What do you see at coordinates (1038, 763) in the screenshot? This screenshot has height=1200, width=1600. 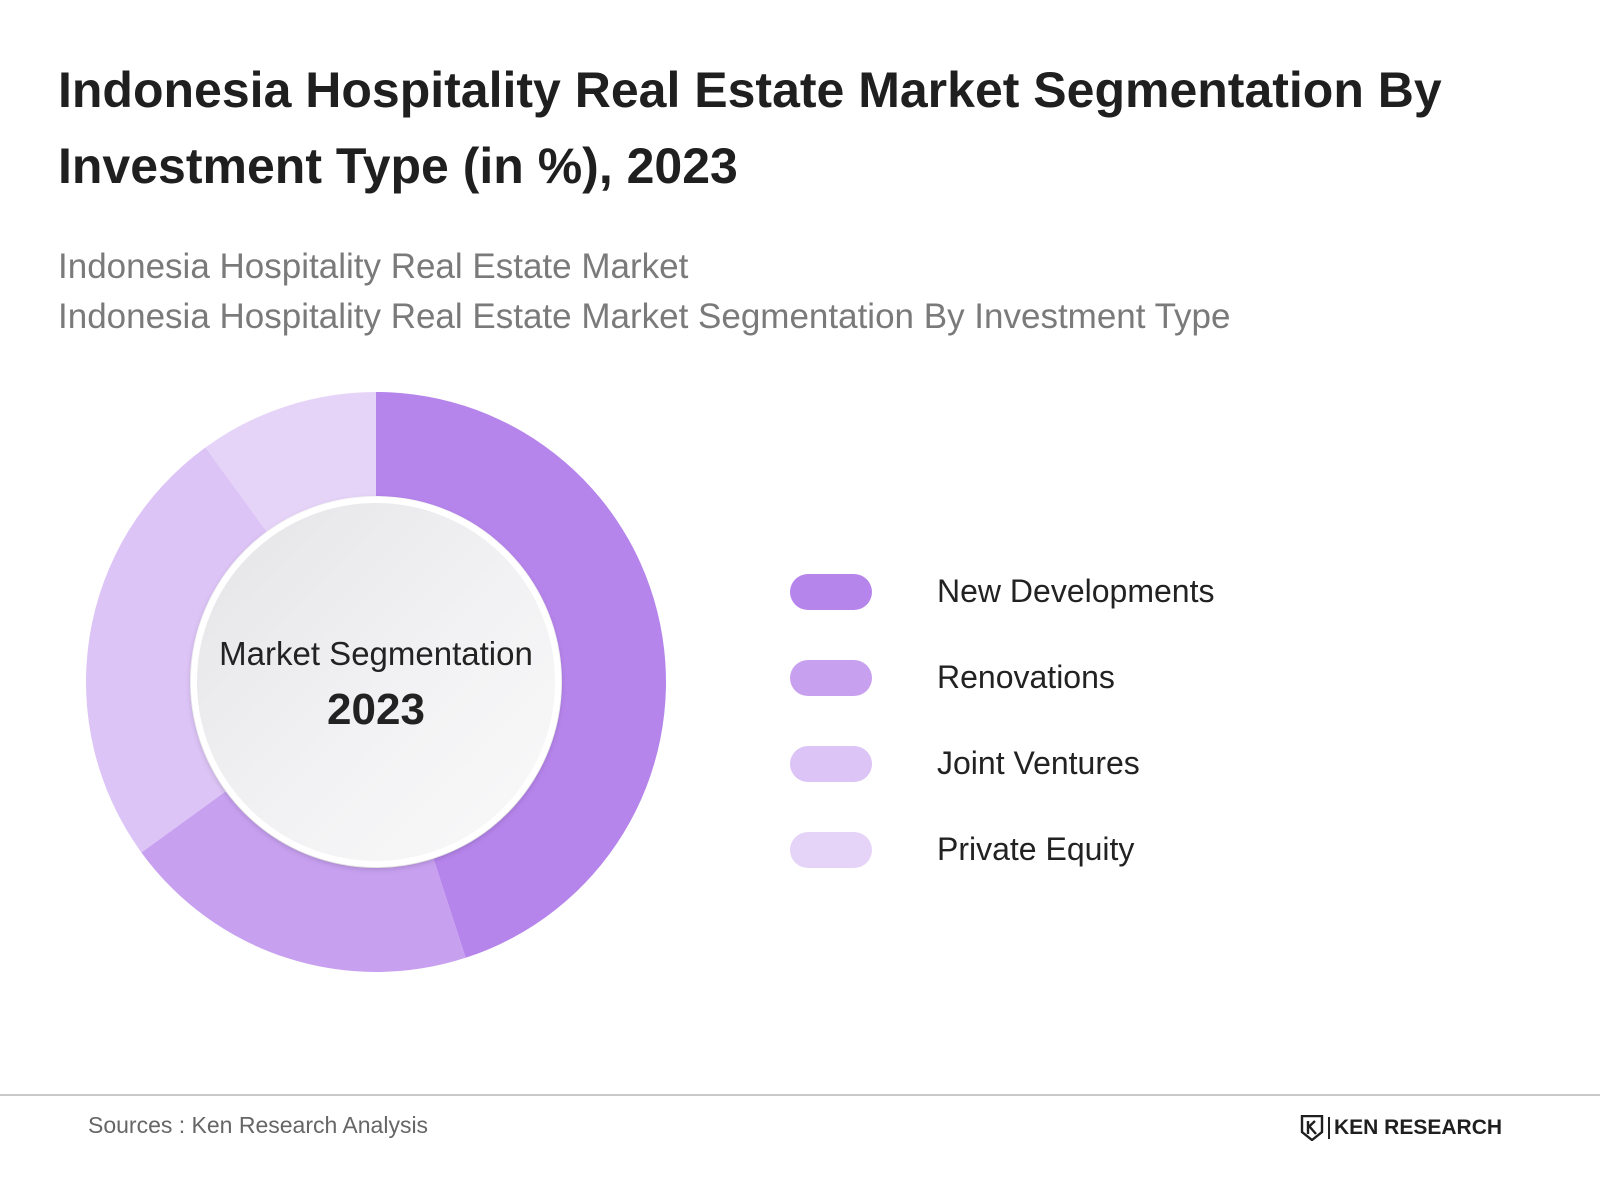 I see `legend-label: Joint Ventures` at bounding box center [1038, 763].